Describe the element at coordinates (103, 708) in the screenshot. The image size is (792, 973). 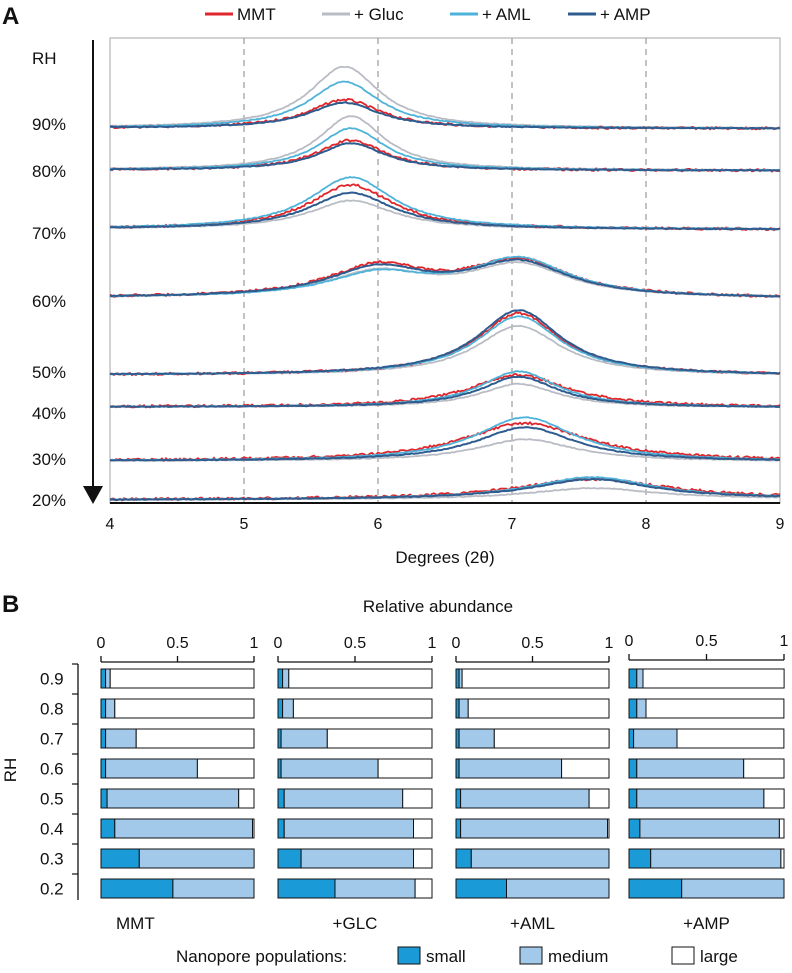
I see `bar-0-1-small` at that location.